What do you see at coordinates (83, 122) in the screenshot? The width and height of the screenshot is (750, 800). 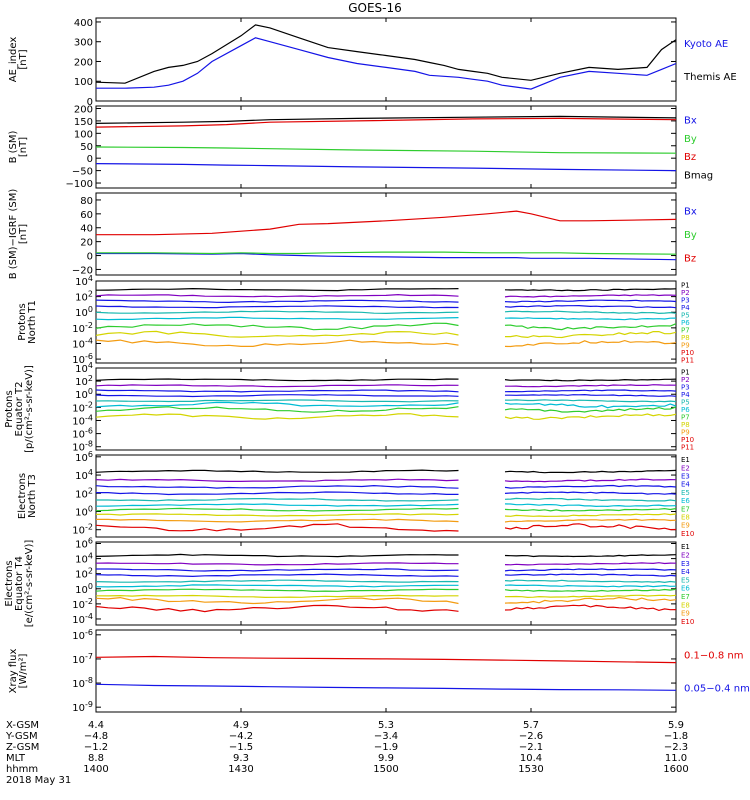 I see `y-tick-label: 150` at bounding box center [83, 122].